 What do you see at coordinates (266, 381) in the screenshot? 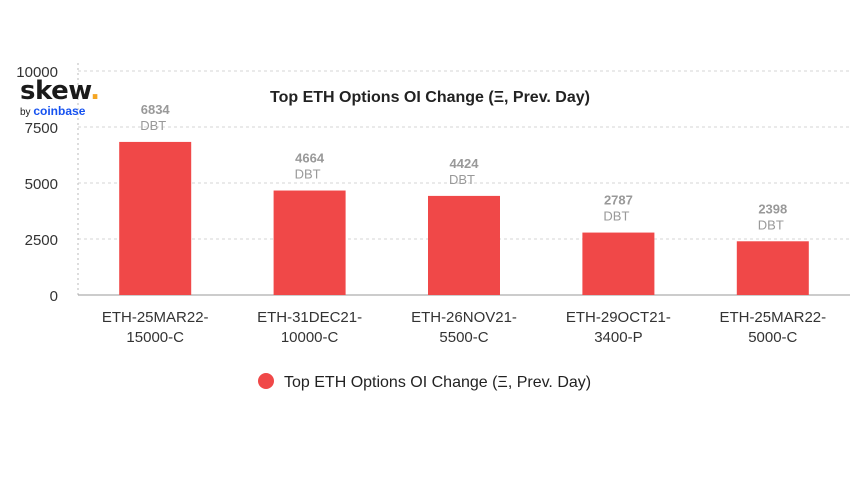
I see `legend-marker` at bounding box center [266, 381].